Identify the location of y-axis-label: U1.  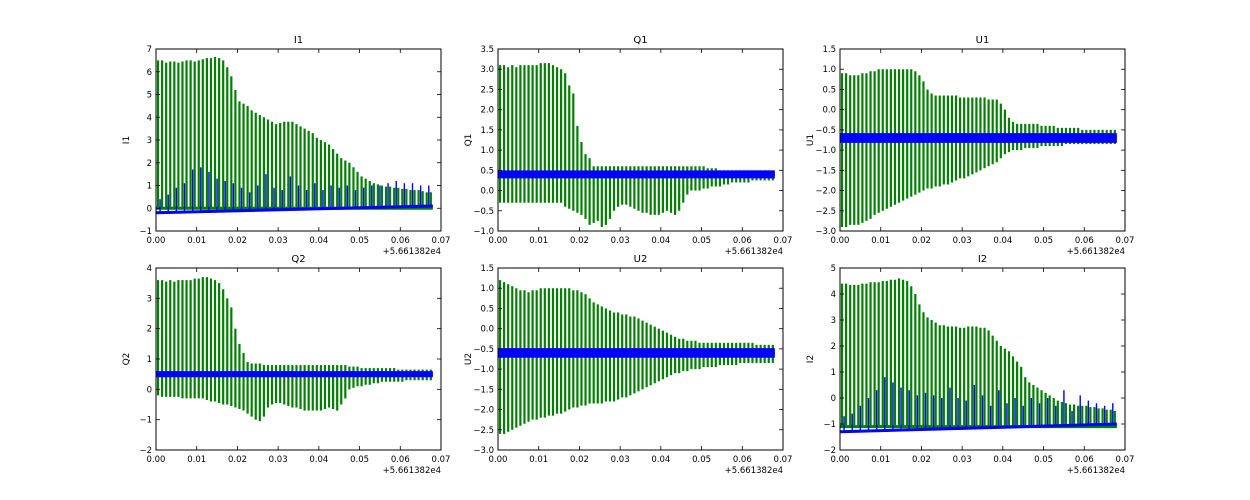
(811, 140).